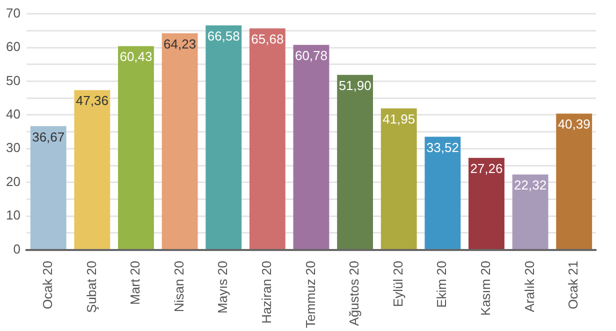  Describe the element at coordinates (529, 286) in the screenshot. I see `x-tick-label: Aralık 20` at that location.